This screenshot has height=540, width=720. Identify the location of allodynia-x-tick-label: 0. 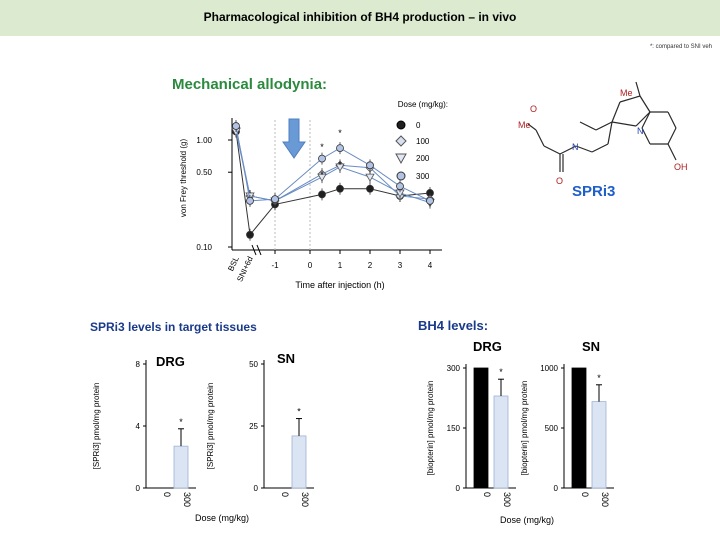
(310, 265).